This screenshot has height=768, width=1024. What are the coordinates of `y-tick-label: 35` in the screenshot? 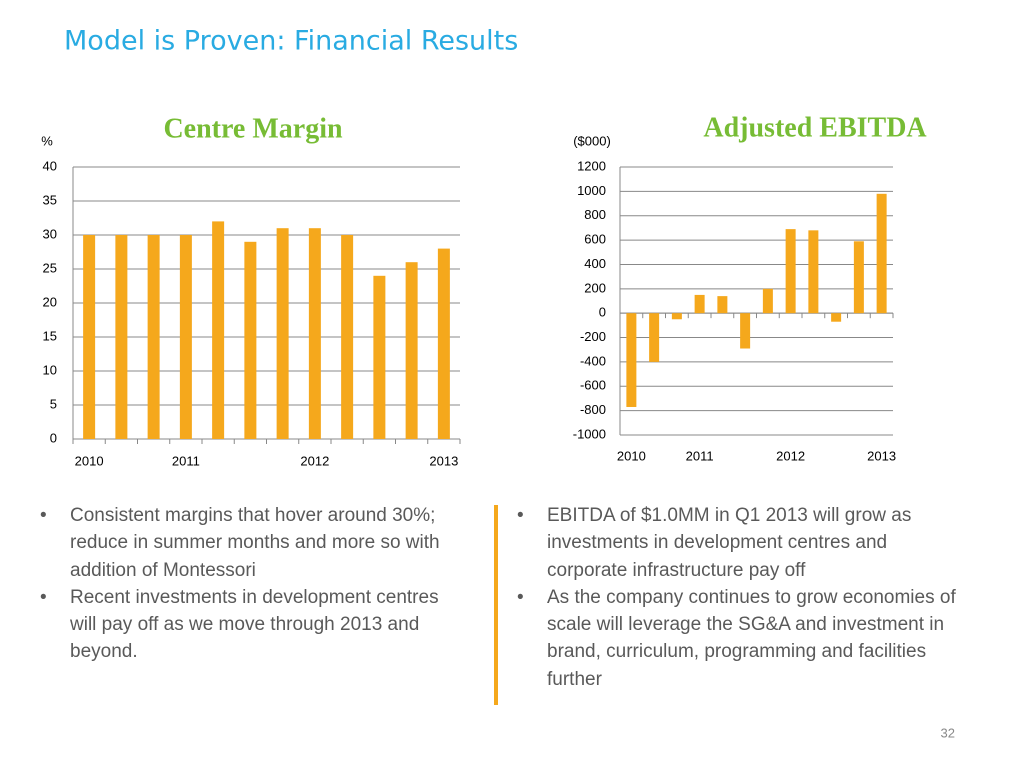 It's located at (50, 199).